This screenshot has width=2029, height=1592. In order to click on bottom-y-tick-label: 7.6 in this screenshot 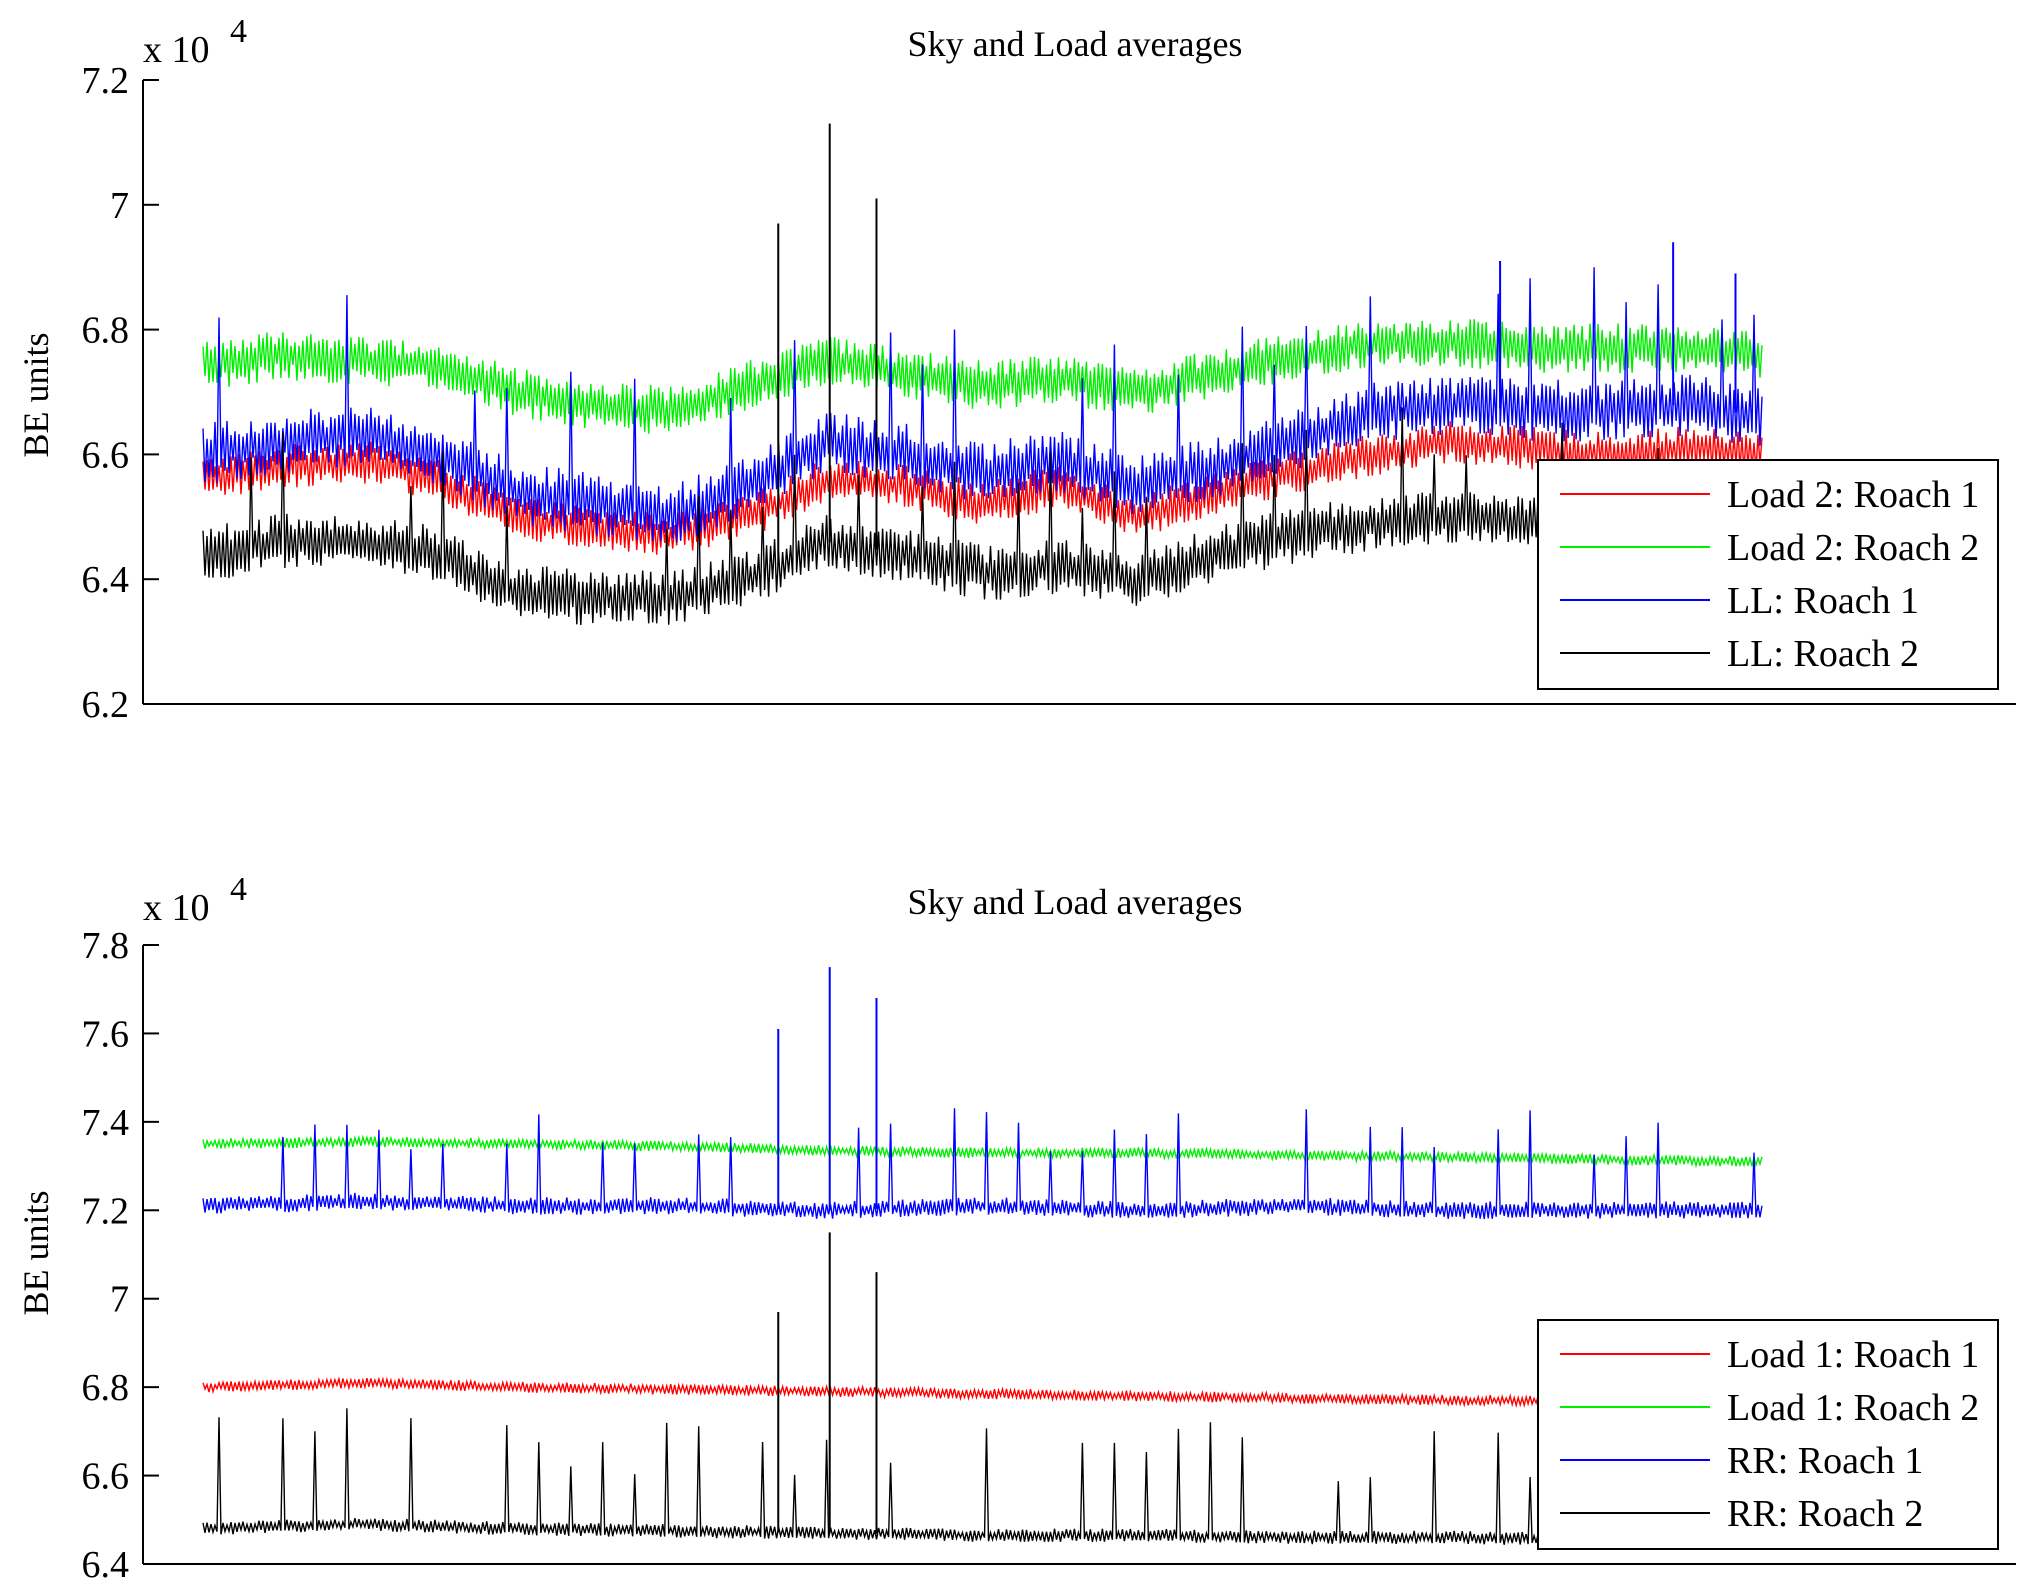, I will do `click(106, 1034)`.